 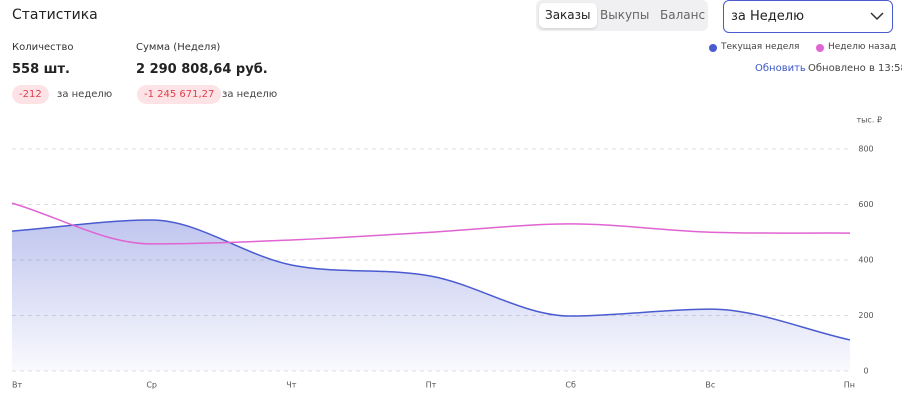 I want to click on y-tick-label: 0, so click(x=865, y=371).